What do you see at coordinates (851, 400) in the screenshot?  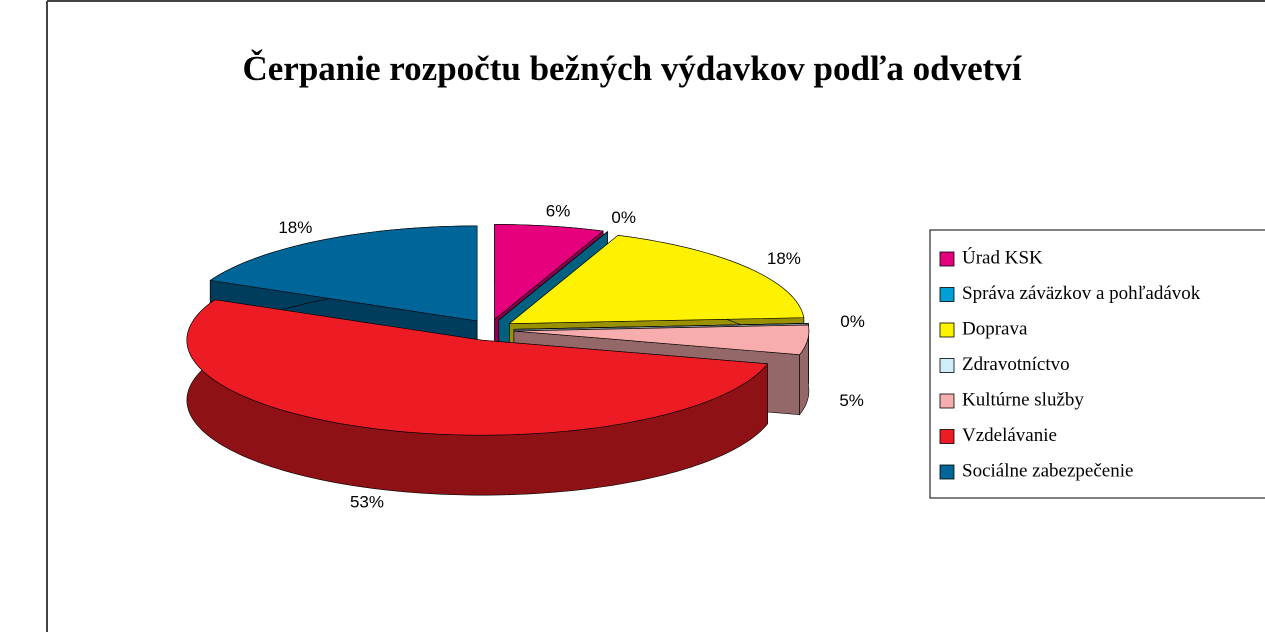 I see `data-label: 5%` at bounding box center [851, 400].